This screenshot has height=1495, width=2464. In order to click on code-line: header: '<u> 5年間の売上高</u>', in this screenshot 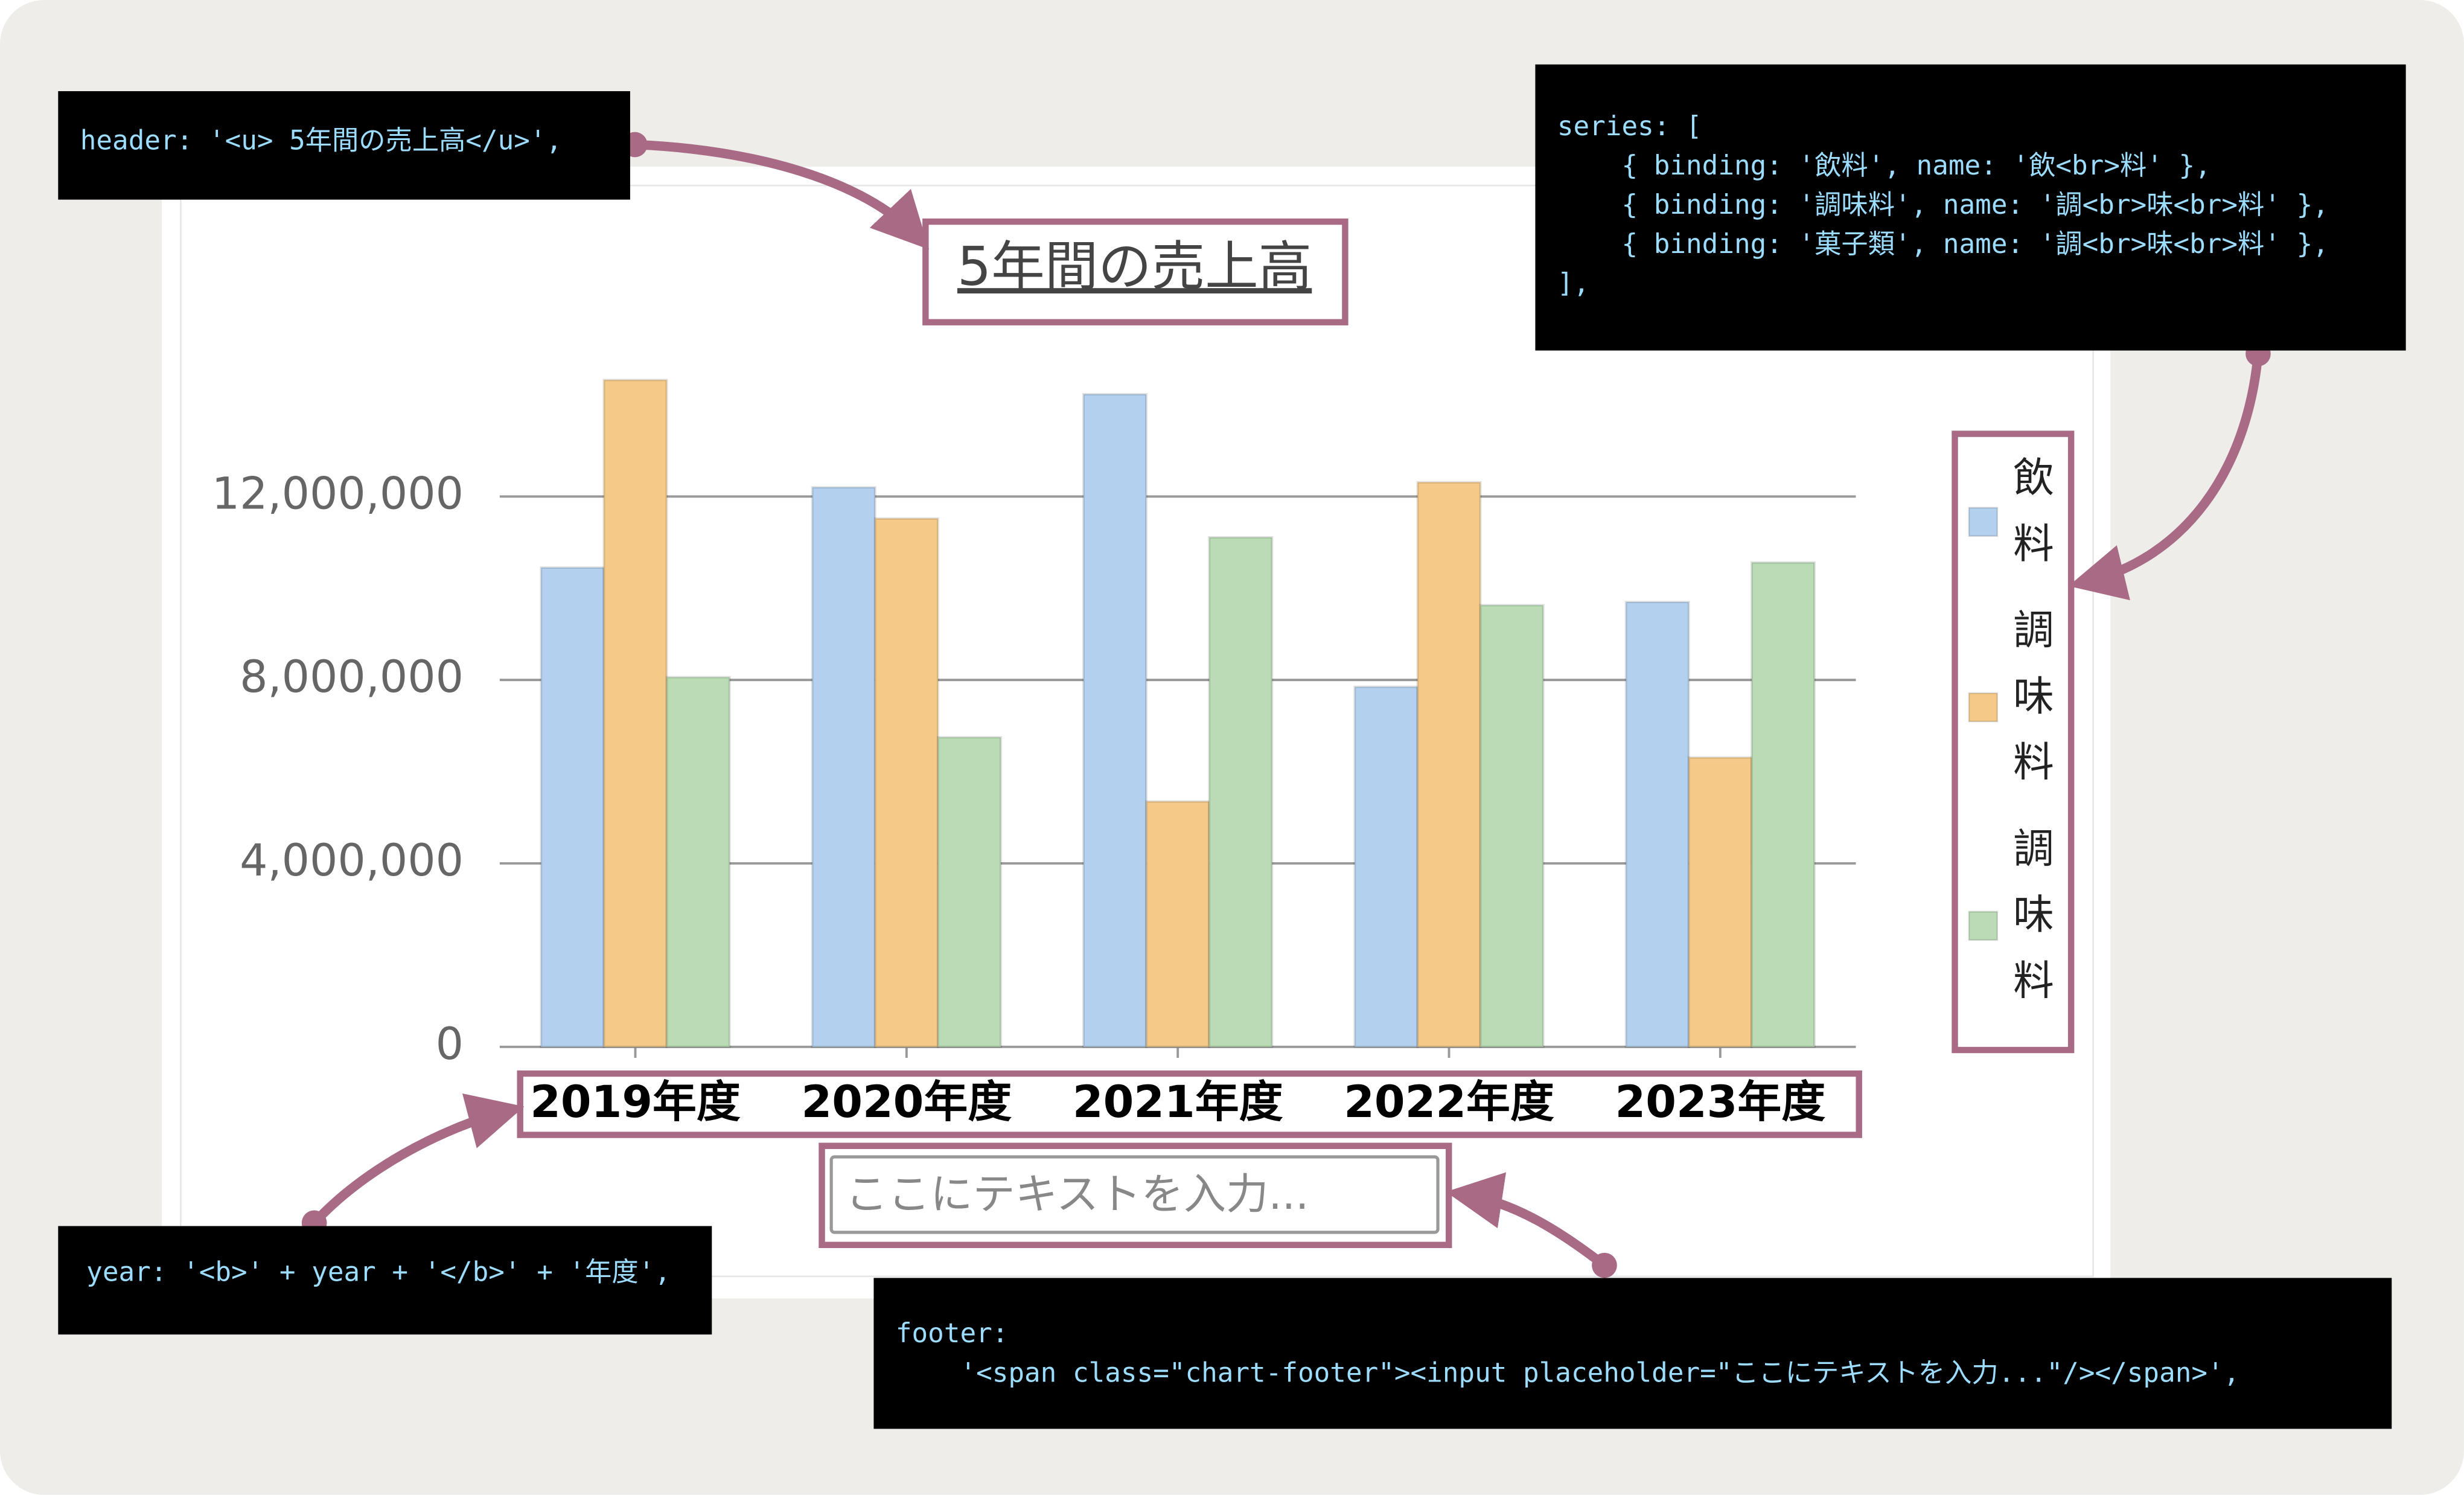, I will do `click(321, 142)`.